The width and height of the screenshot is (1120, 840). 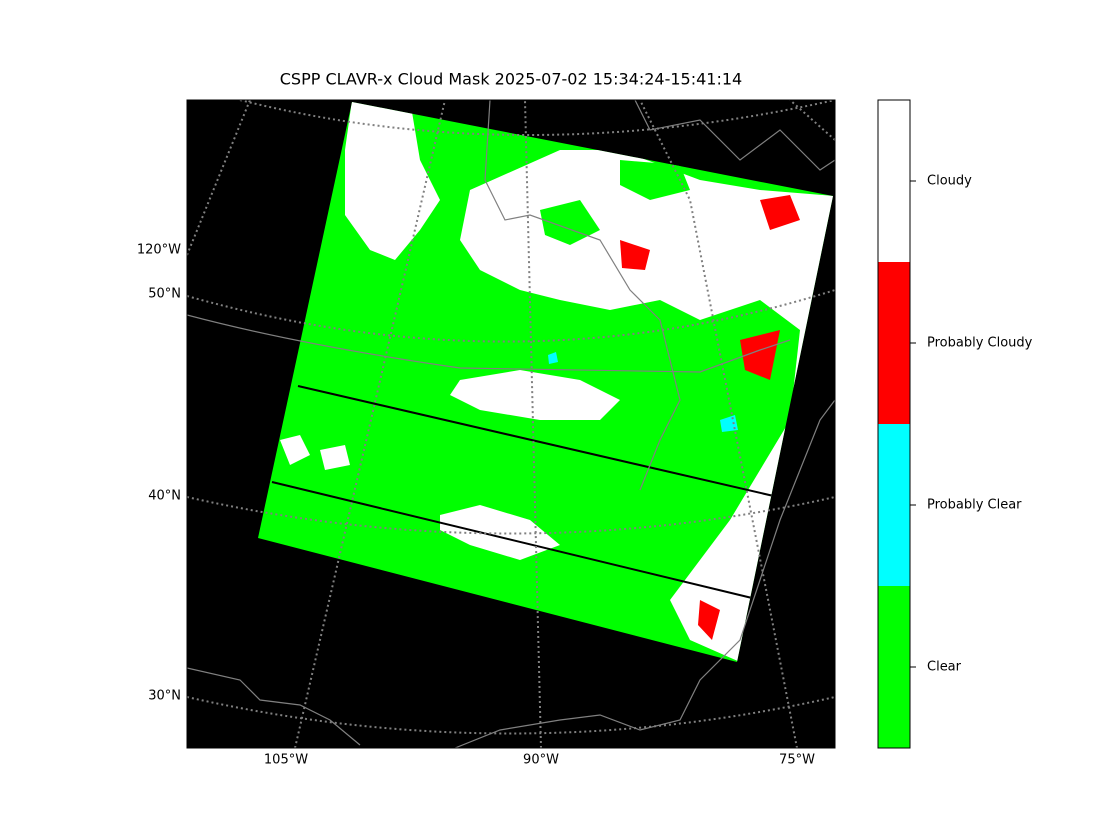 I want to click on lat-label: 40°N, so click(x=164, y=496).